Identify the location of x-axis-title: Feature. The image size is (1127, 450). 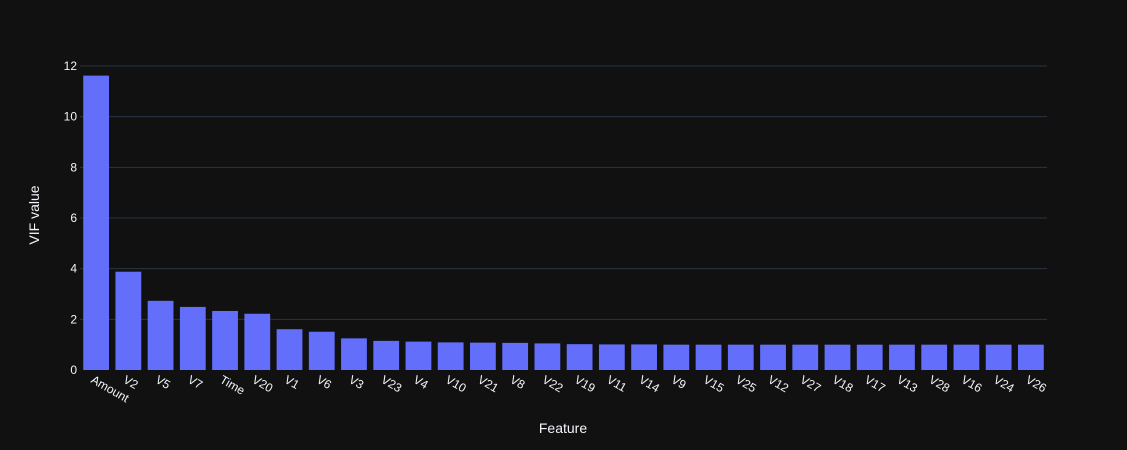
(563, 428).